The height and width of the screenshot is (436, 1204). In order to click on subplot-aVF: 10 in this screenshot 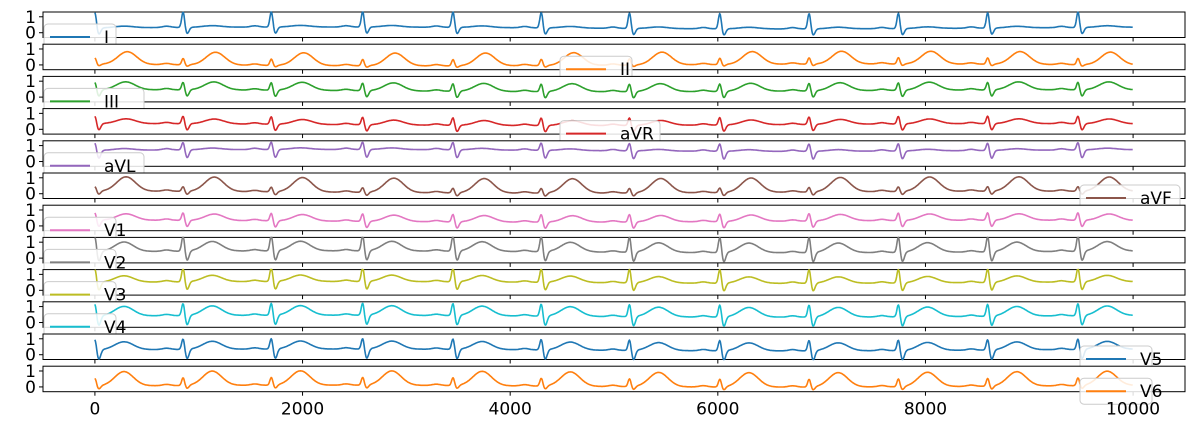, I will do `click(605, 187)`.